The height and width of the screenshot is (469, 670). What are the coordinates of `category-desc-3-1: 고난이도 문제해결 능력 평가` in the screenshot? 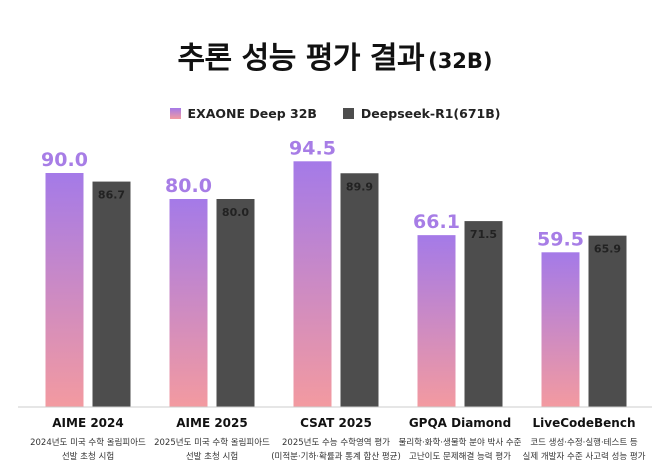 It's located at (460, 456).